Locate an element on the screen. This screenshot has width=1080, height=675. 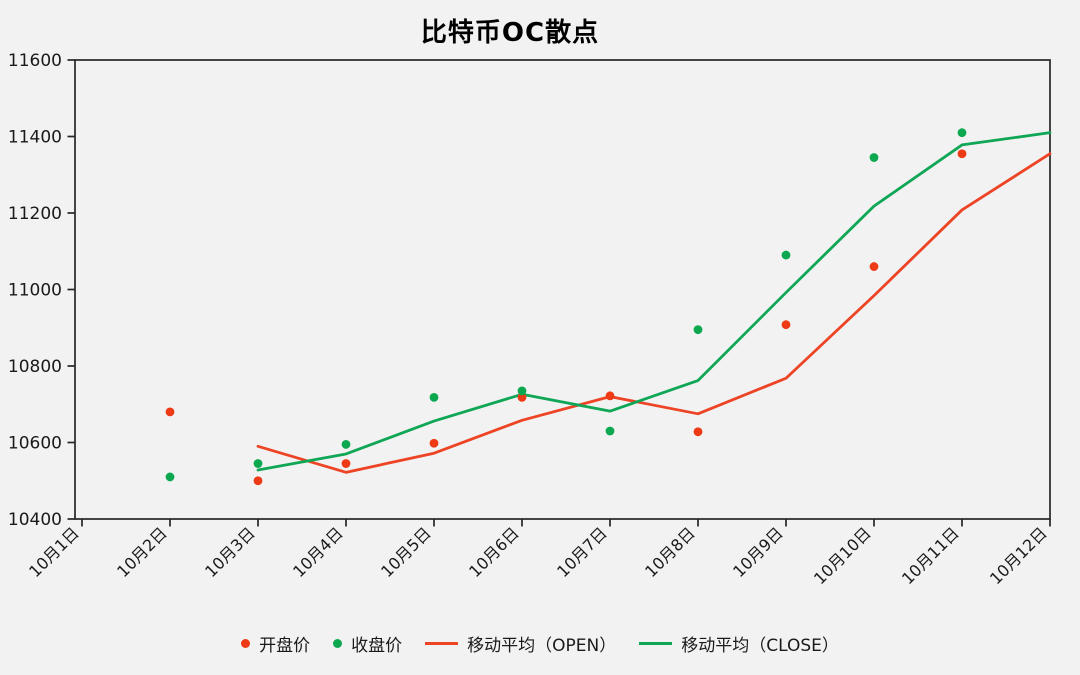
y-tick-label: 11000 is located at coordinates (35, 291).